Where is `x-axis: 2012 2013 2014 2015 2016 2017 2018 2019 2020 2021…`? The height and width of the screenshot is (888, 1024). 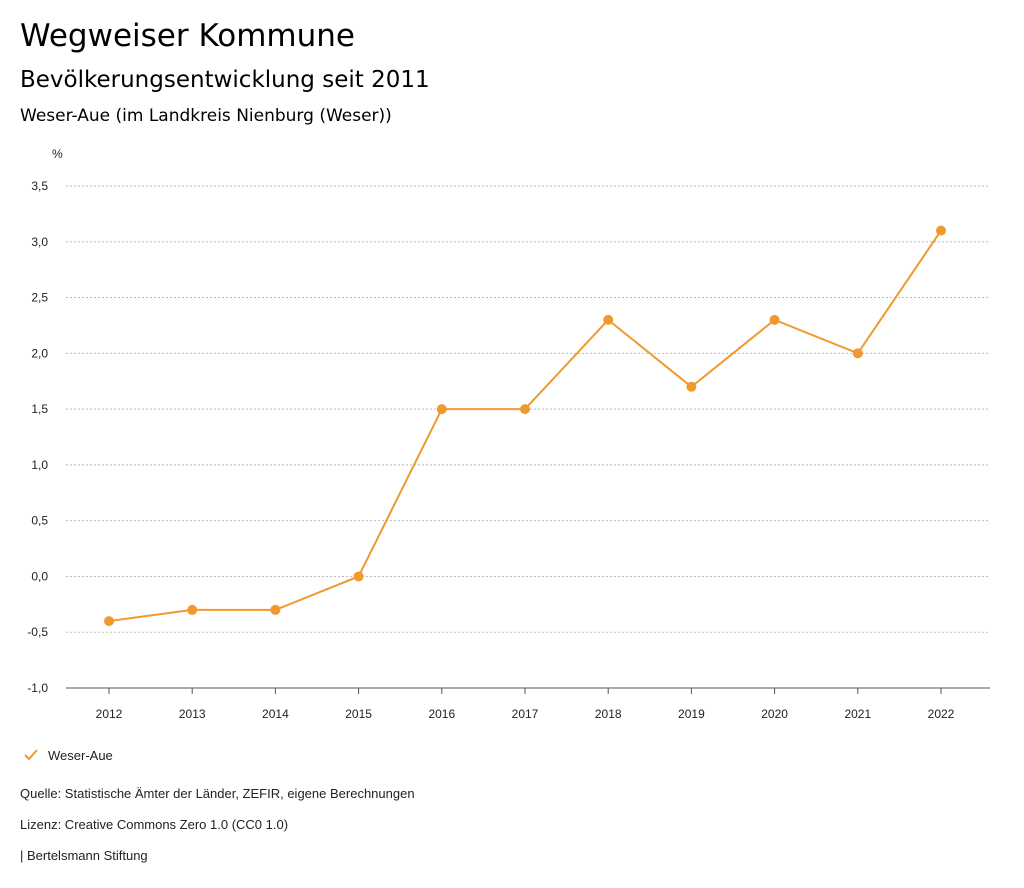
x-axis: 2012 2013 2014 2015 2016 2017 2018 2019 2020 2021… is located at coordinates (528, 704).